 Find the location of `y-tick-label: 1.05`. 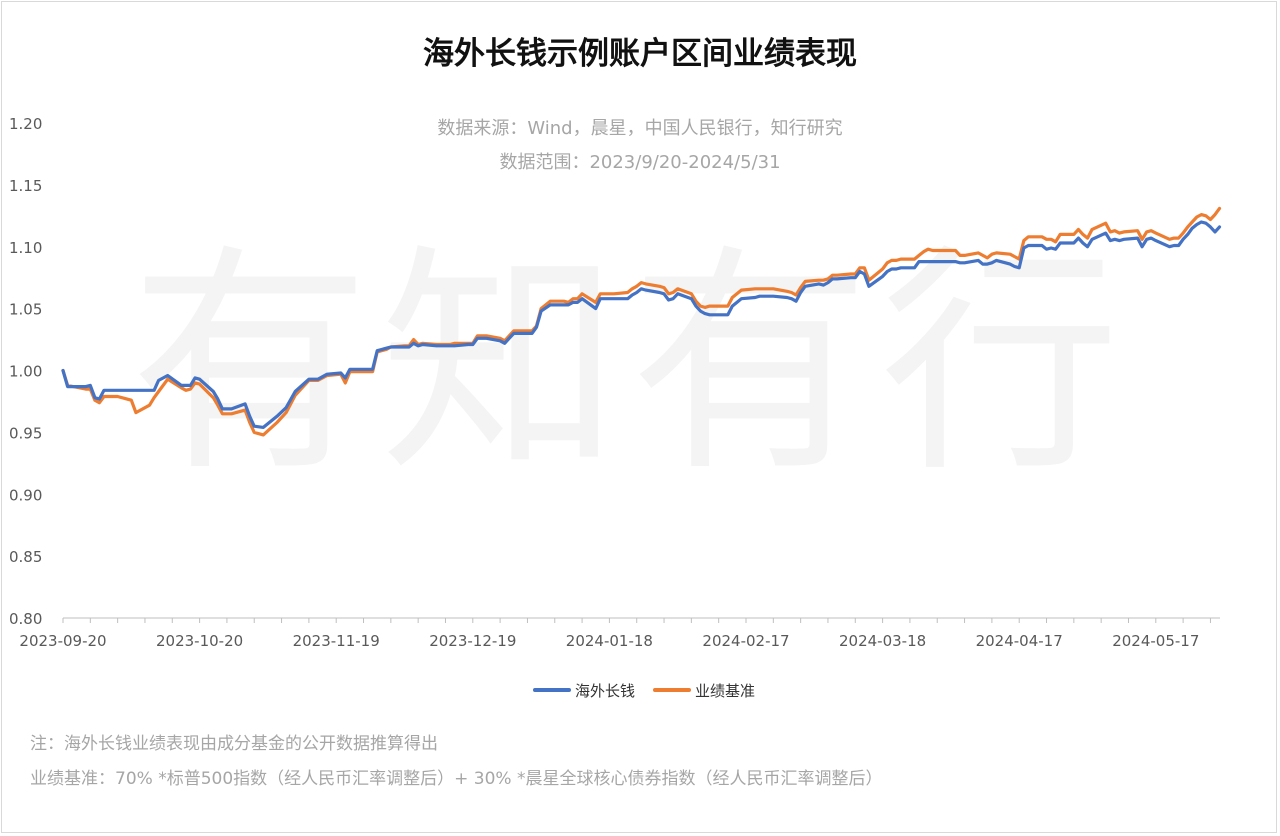

y-tick-label: 1.05 is located at coordinates (25, 310).